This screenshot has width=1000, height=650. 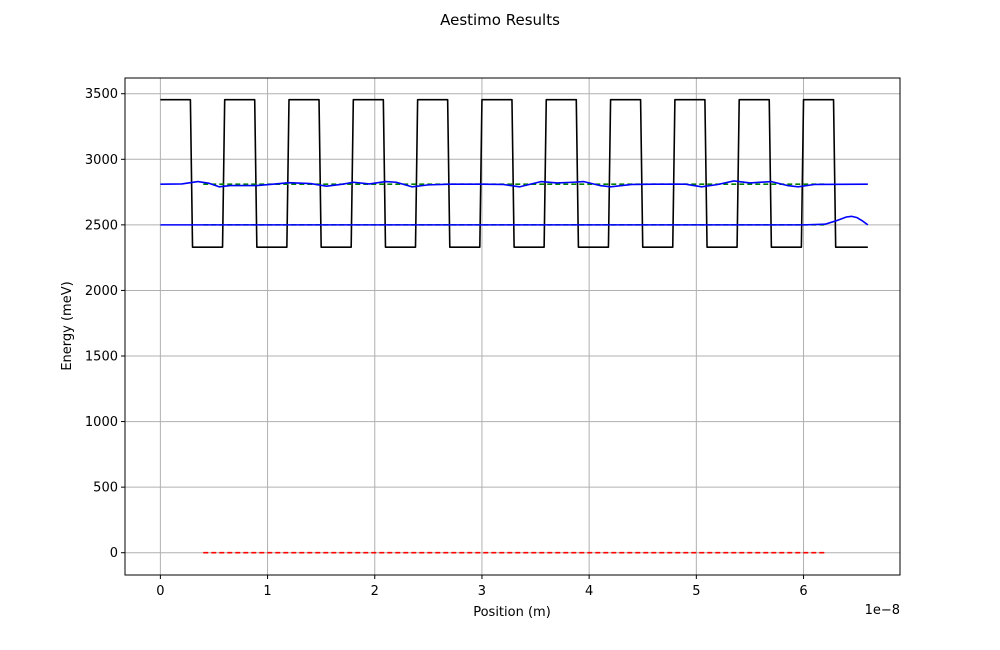 What do you see at coordinates (589, 591) in the screenshot?
I see `x-tick-label: 4` at bounding box center [589, 591].